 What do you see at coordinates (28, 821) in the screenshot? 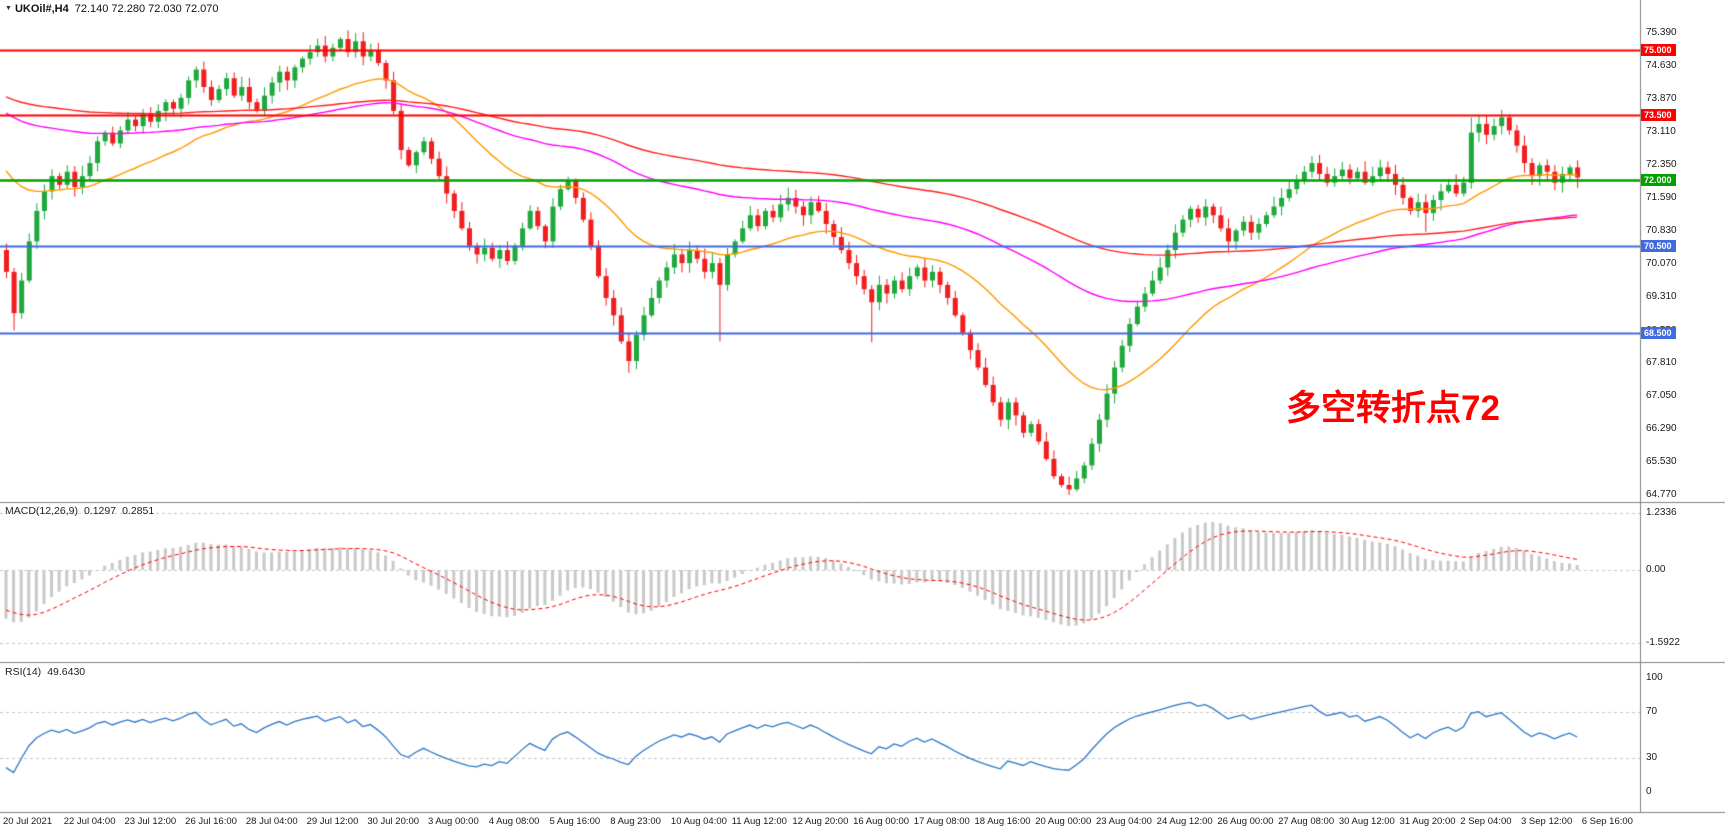
I see `time-axis-label: 20 Jul 2021` at bounding box center [28, 821].